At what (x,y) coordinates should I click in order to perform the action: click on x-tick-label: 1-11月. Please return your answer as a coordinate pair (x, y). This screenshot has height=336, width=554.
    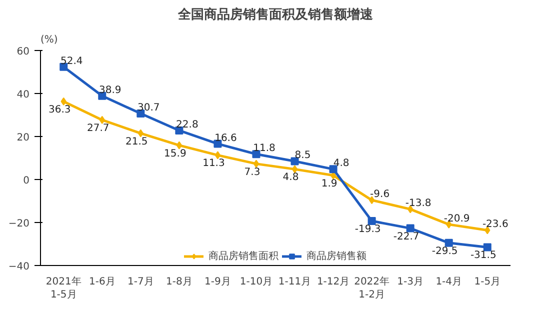
    Looking at the image, I should click on (295, 282).